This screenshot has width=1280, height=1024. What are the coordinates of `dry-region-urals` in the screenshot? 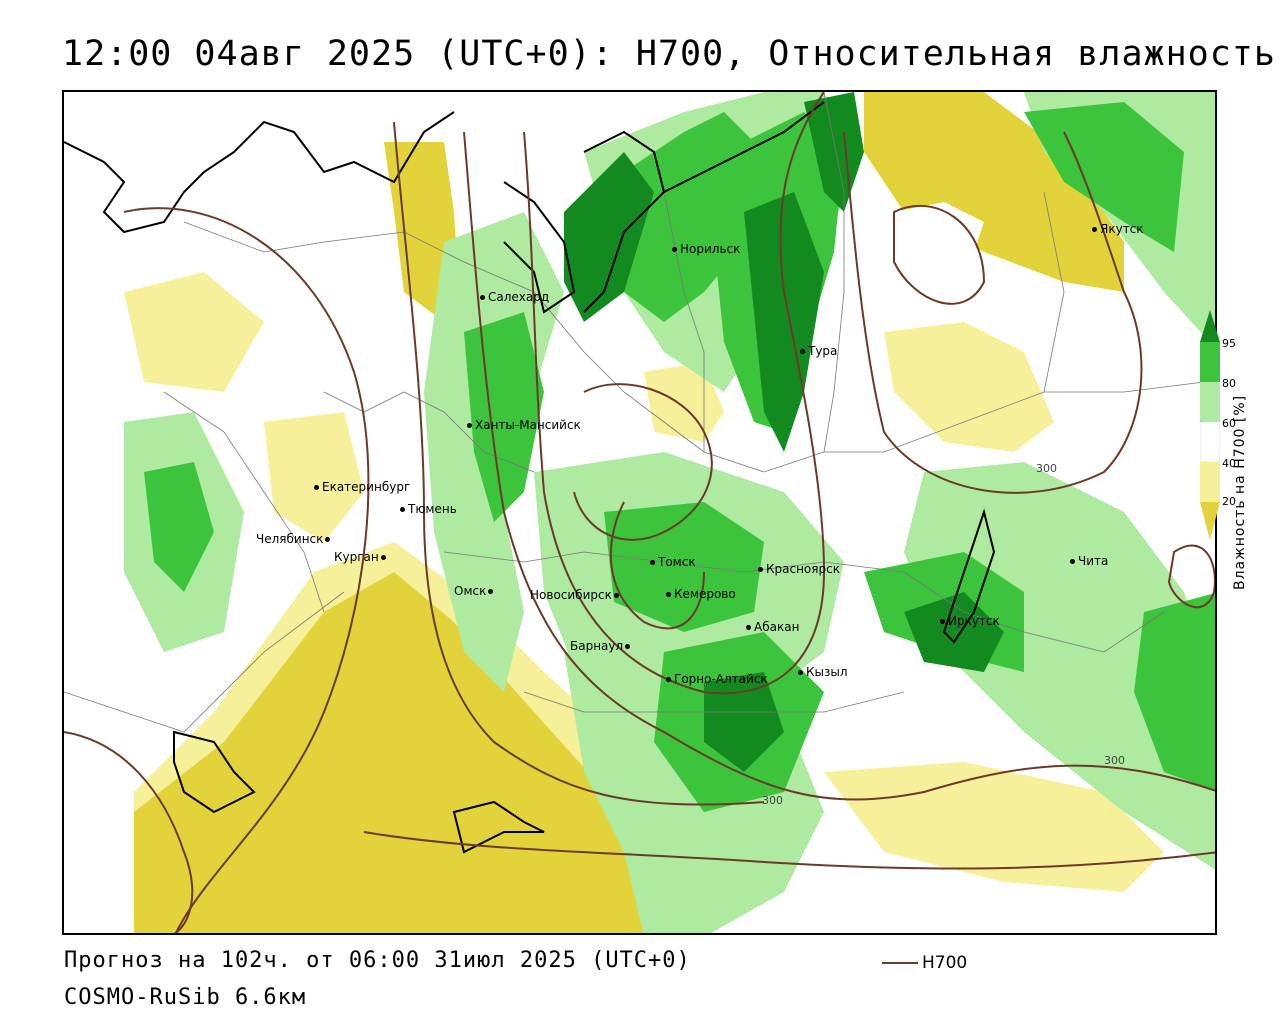 It's located at (314, 477).